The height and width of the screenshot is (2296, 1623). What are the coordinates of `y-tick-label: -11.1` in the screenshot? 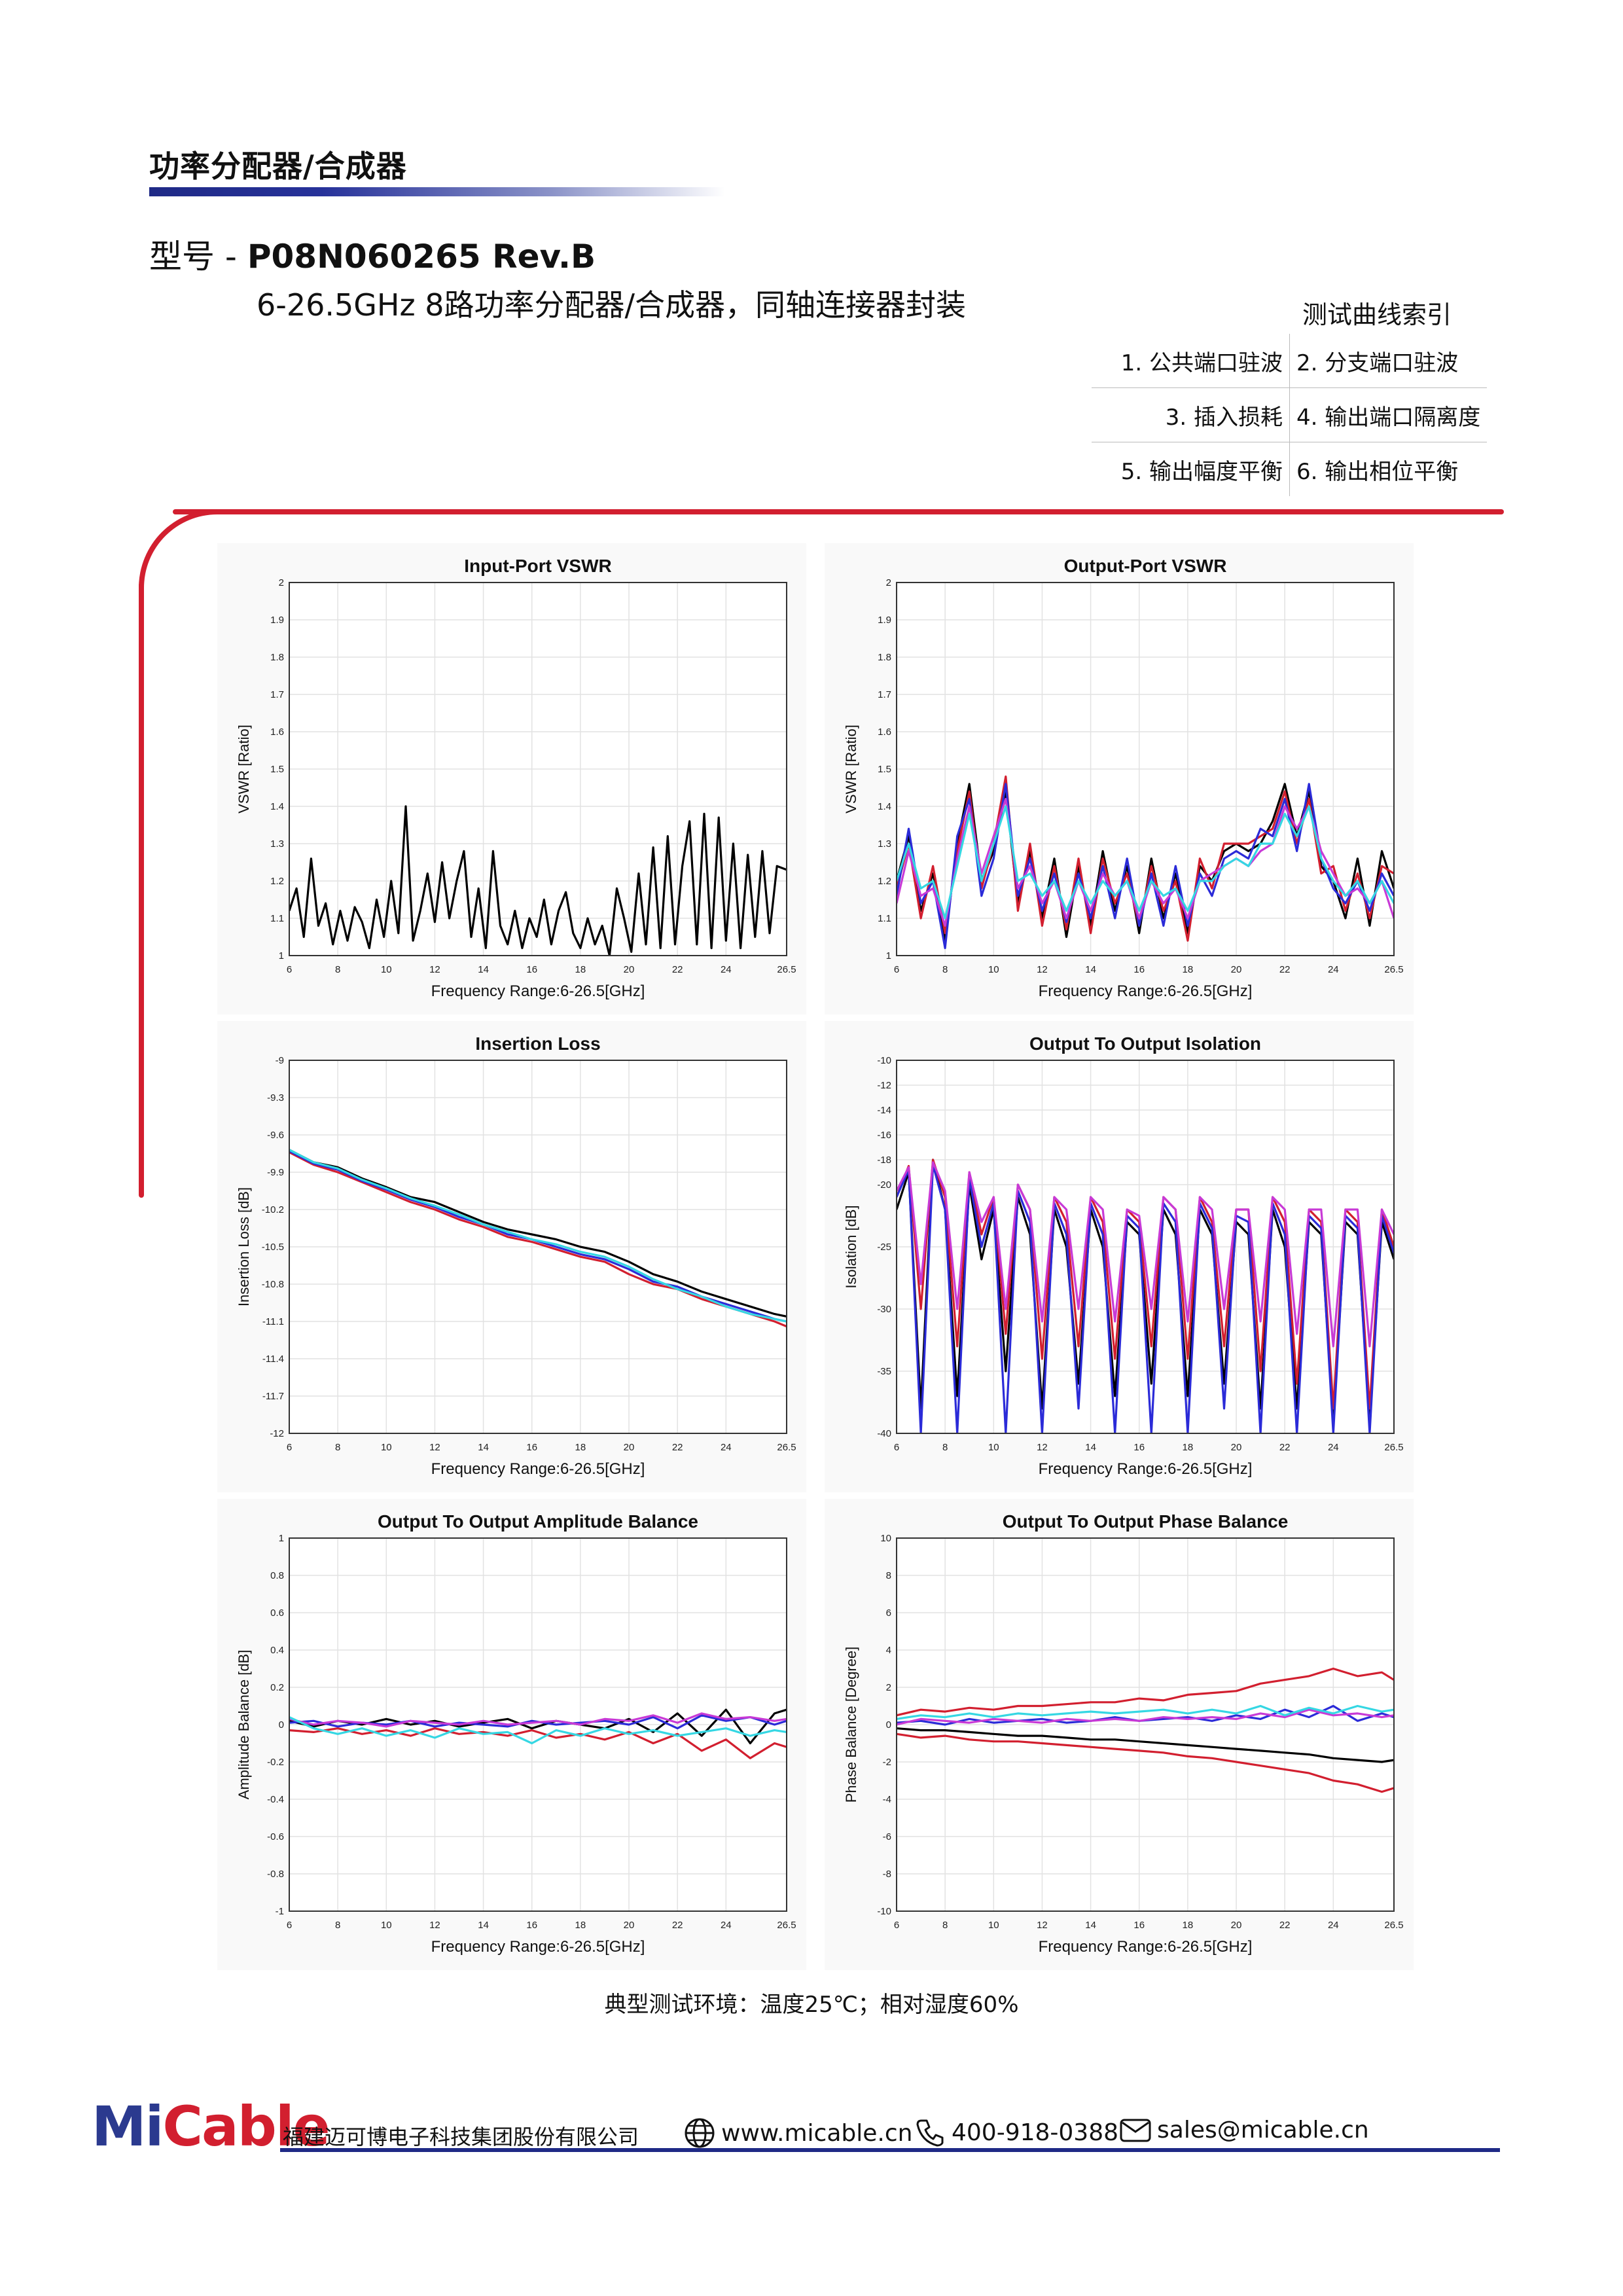 It's located at (273, 1321).